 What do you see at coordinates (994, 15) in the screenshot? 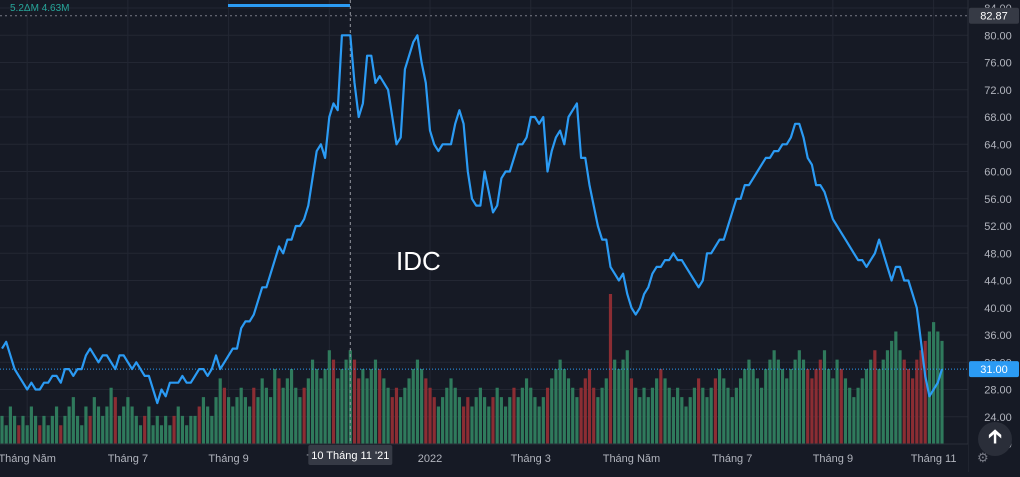
I see `high-price-label-bg` at bounding box center [994, 15].